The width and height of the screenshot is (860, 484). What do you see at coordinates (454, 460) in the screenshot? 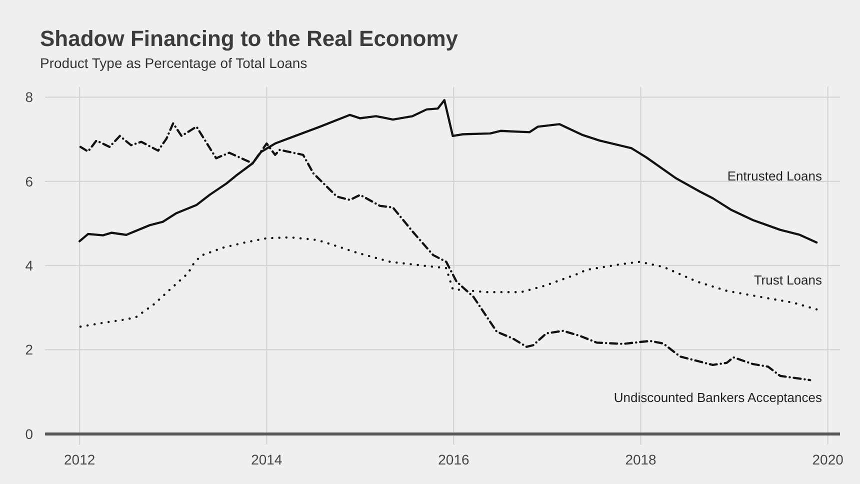
I see `x-tick-label: 2016` at bounding box center [454, 460].